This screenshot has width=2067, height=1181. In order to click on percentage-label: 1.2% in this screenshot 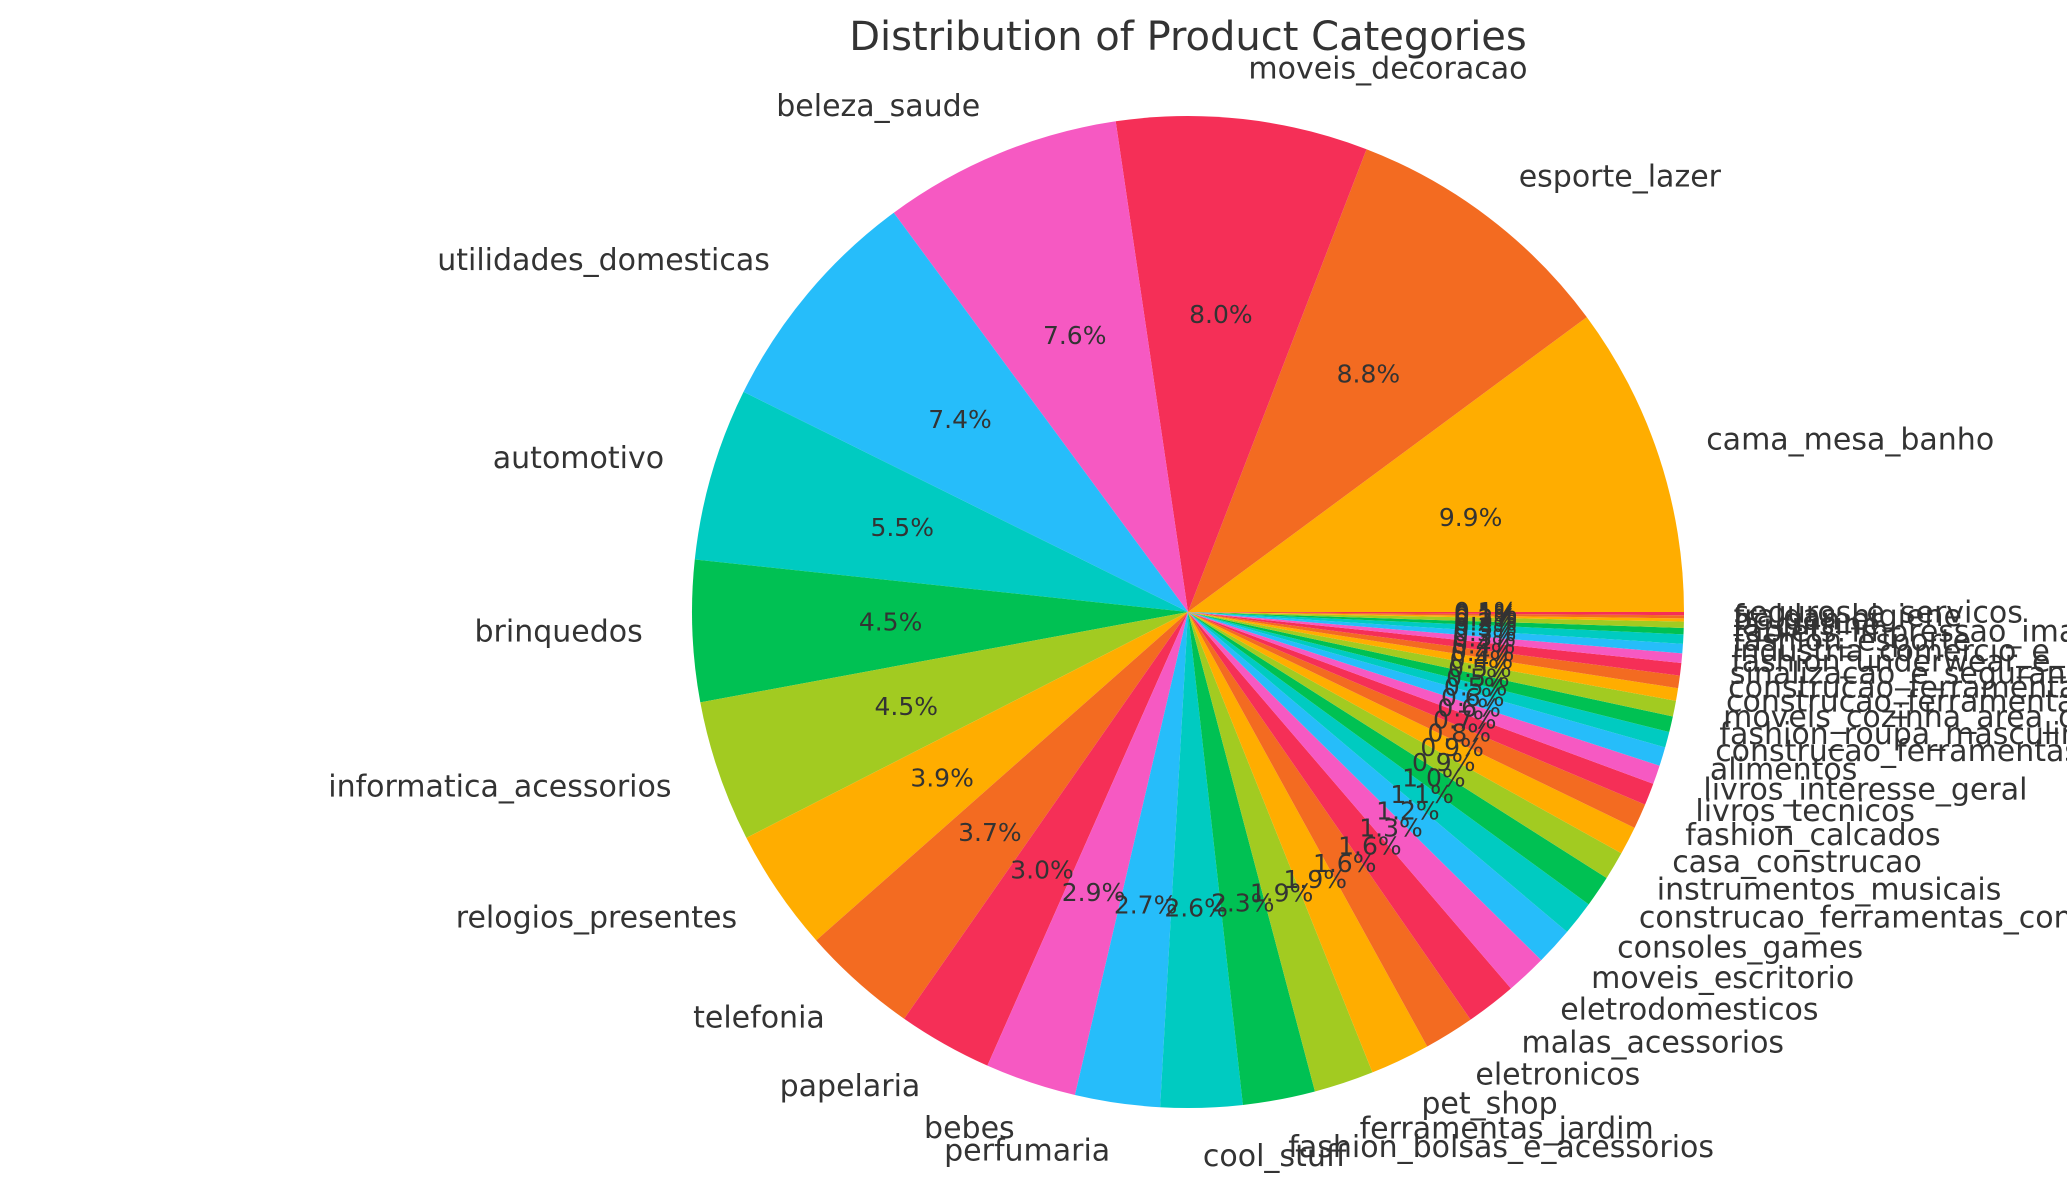, I will do `click(1408, 811)`.